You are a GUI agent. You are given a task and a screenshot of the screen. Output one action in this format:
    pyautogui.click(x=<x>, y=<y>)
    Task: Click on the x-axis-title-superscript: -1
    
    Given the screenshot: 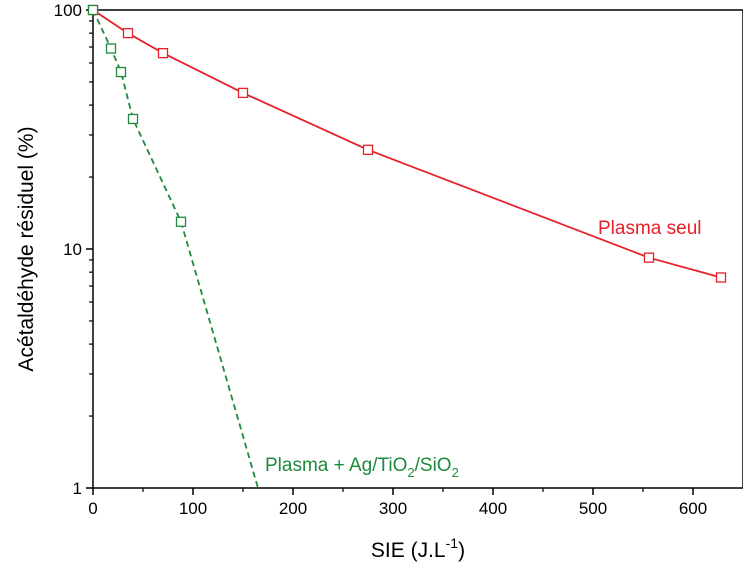 What is the action you would take?
    pyautogui.click(x=452, y=543)
    